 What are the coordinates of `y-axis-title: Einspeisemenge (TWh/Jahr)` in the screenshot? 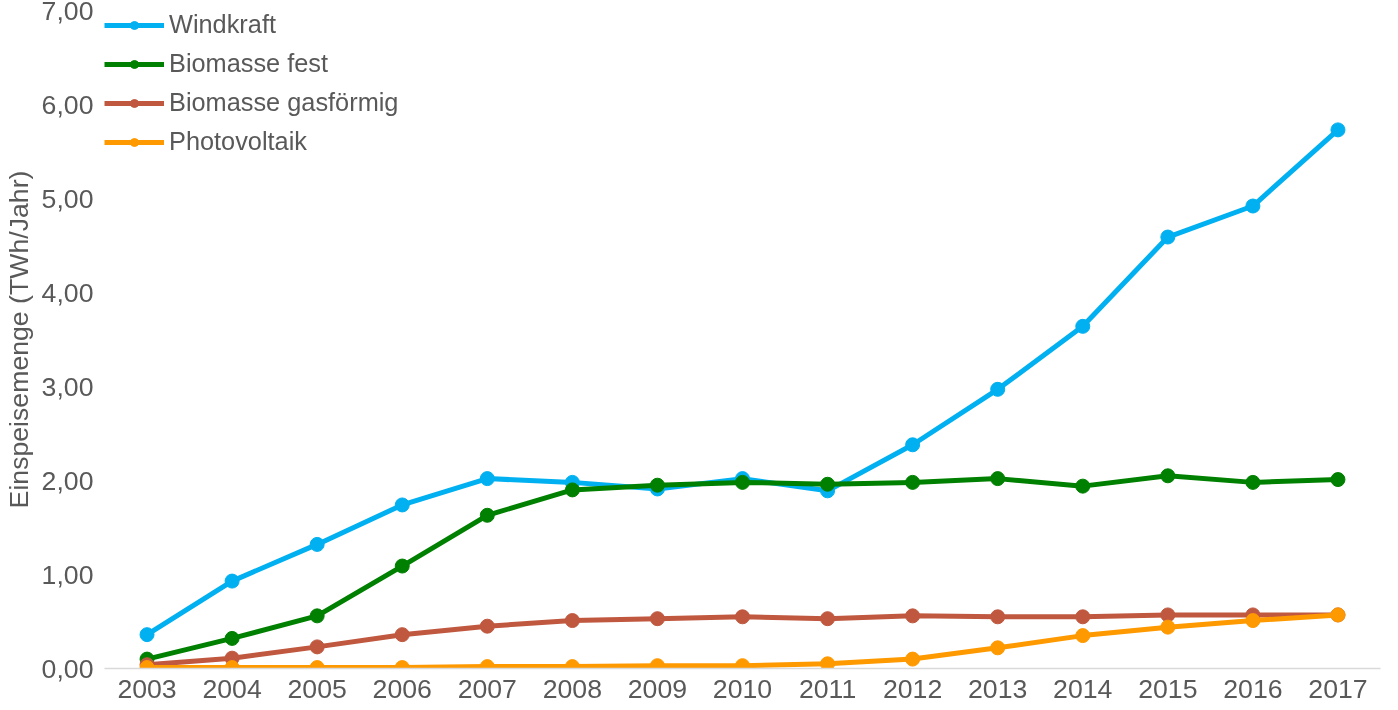 It's located at (18, 339).